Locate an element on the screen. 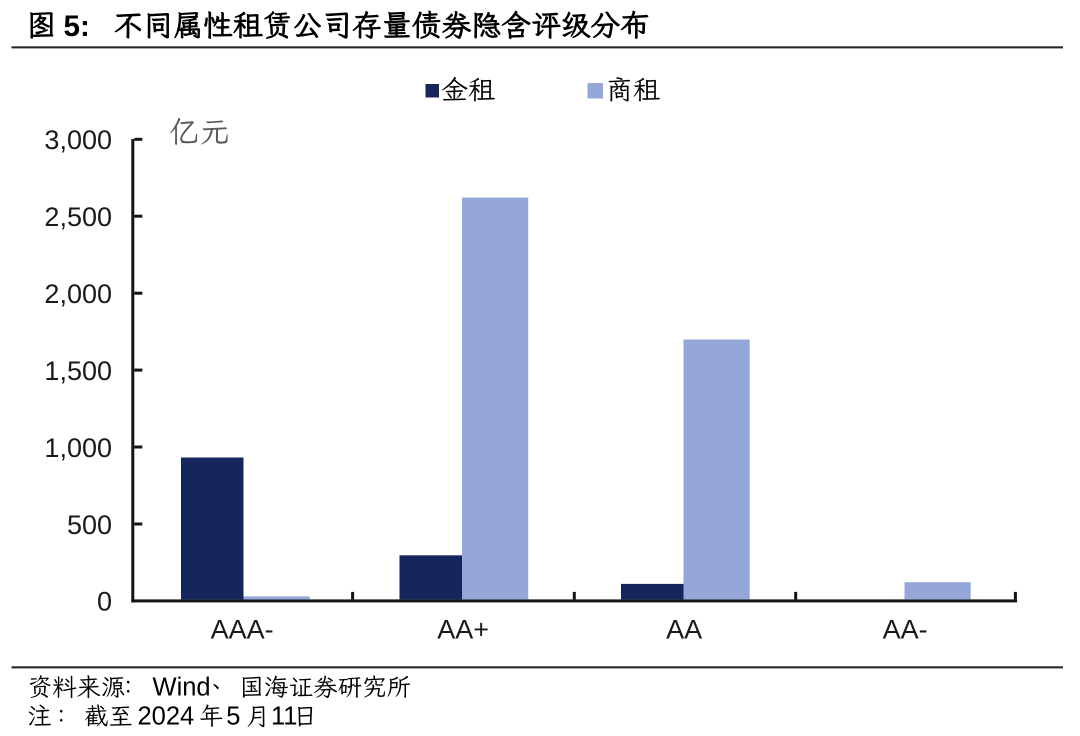  svg-text: AA is located at coordinates (684, 630).